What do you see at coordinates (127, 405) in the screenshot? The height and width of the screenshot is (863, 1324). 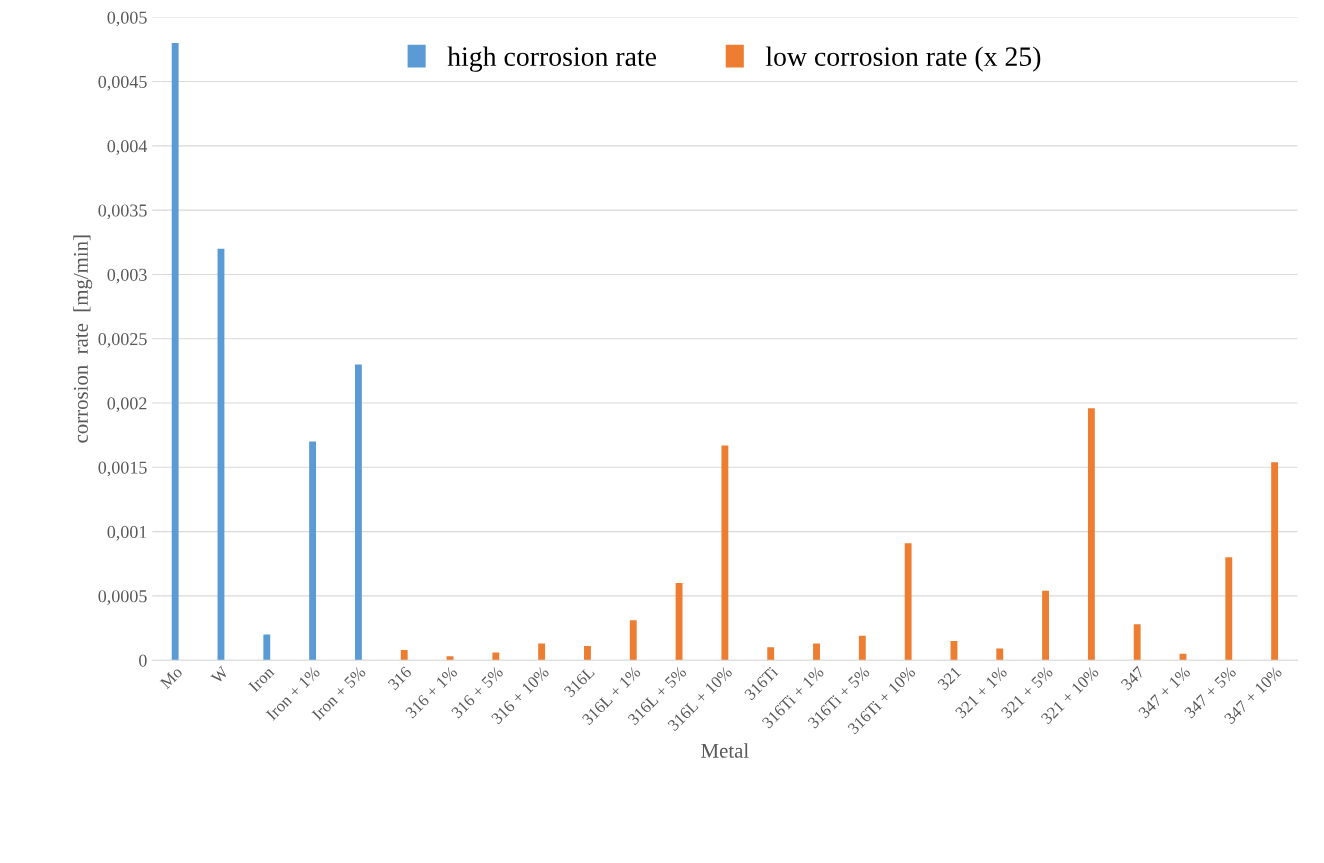 I see `y-tick-label: 0,002` at bounding box center [127, 405].